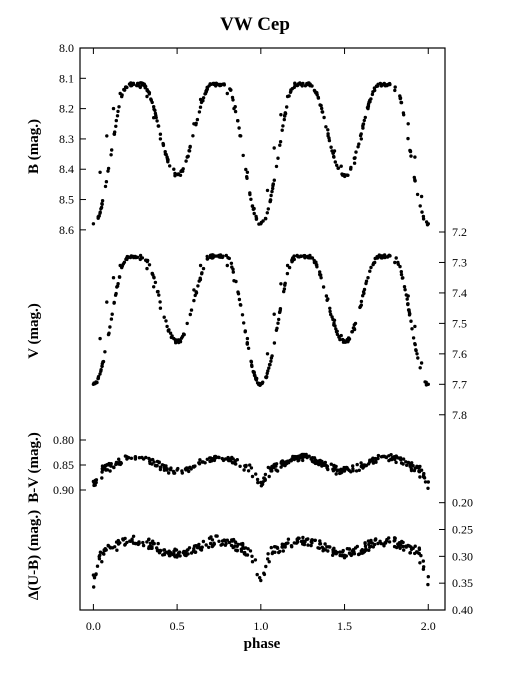 The height and width of the screenshot is (690, 520). Describe the element at coordinates (66, 139) in the screenshot. I see `y-tick-label: 8.3` at that location.